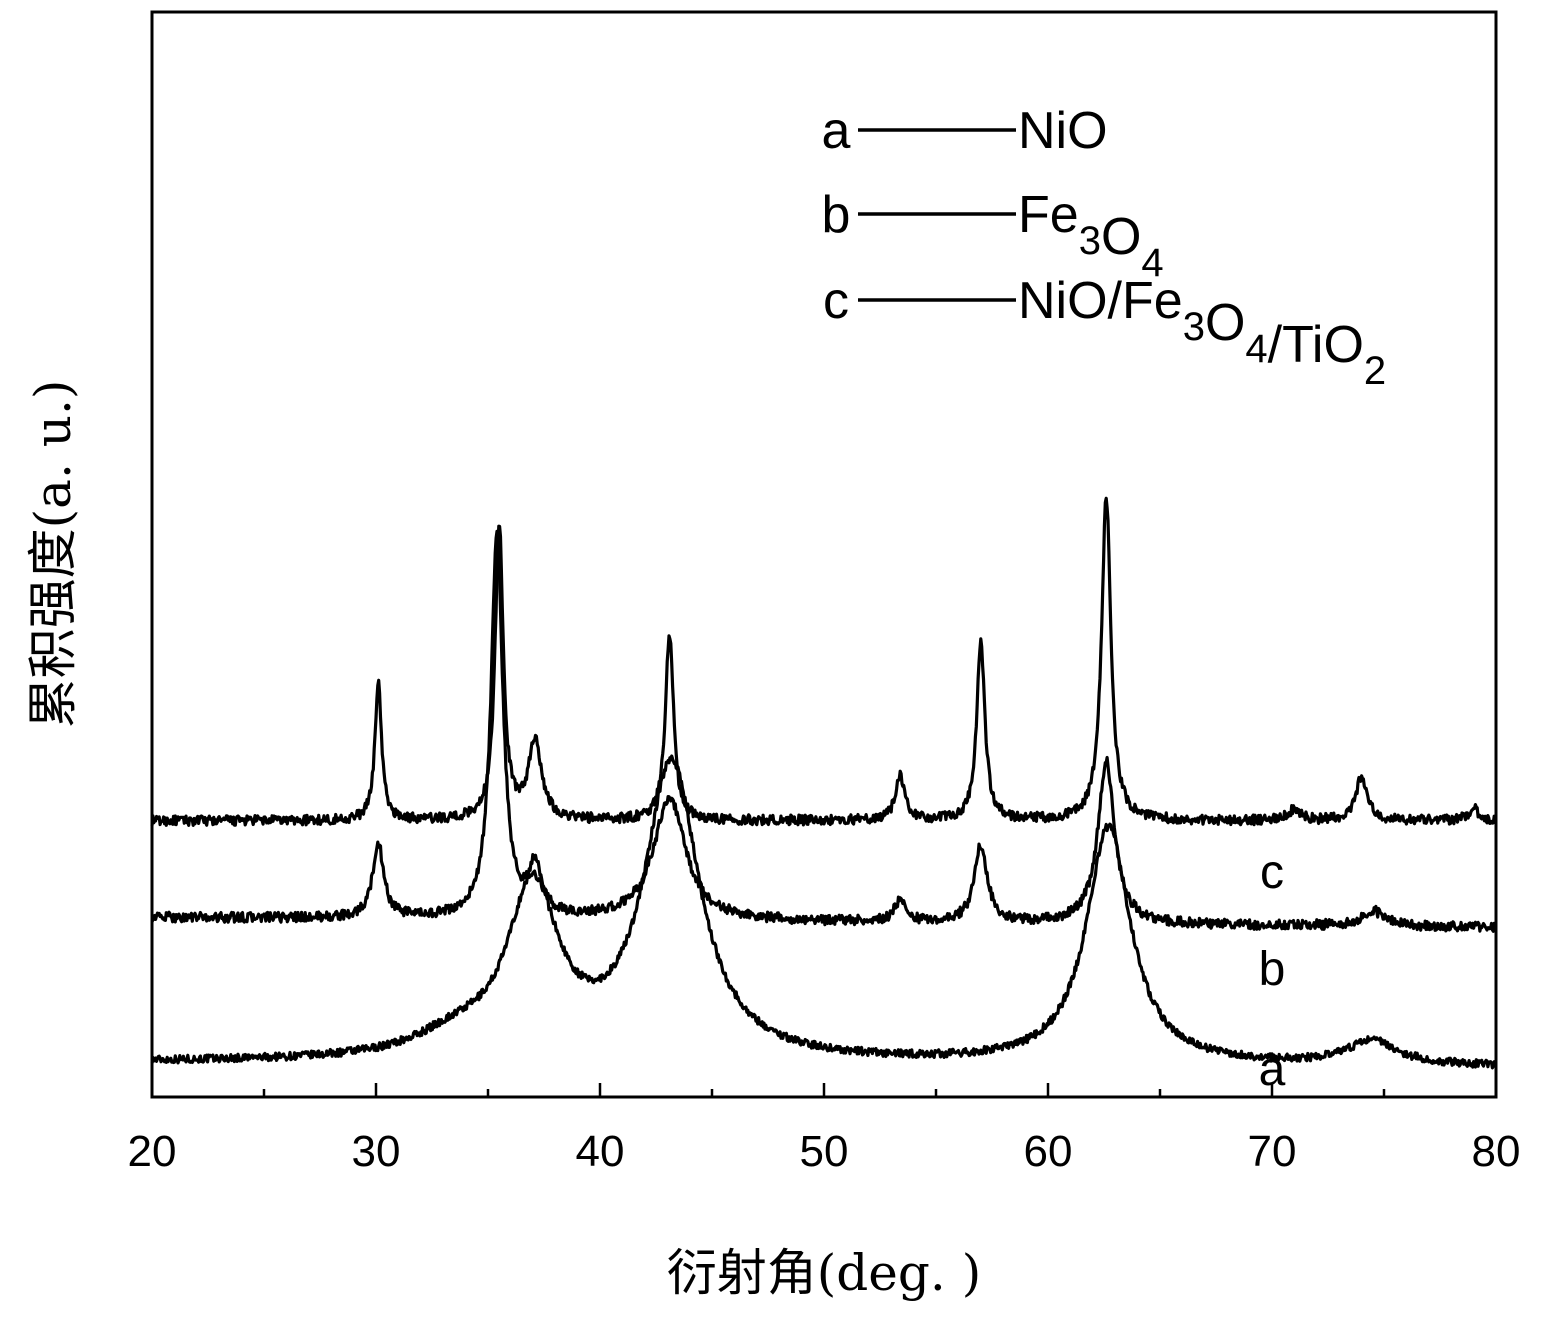  I want to click on x-tick-label: 80, so click(1496, 1151).